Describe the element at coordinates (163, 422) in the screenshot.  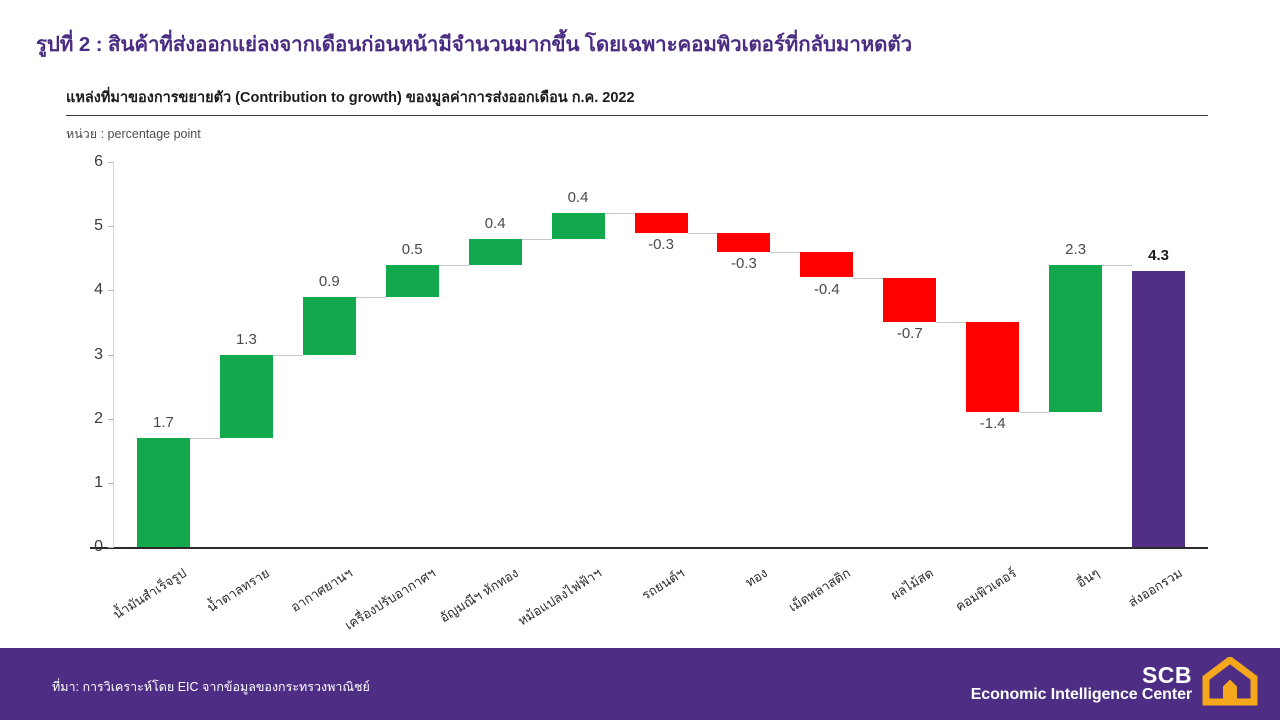
I see `bar-value-label: 1.7` at that location.